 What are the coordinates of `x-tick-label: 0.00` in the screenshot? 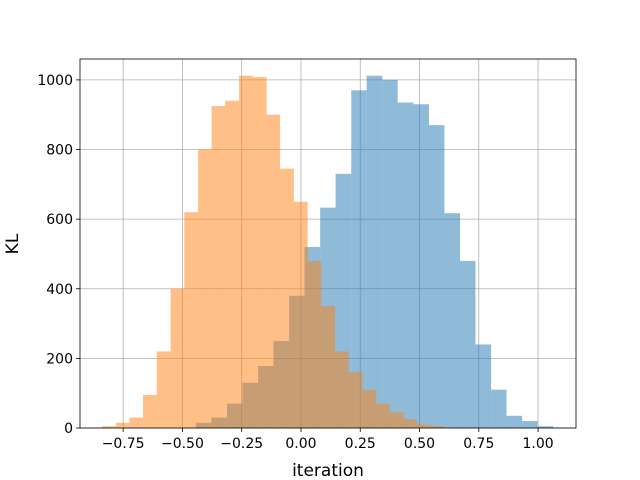 It's located at (300, 444).